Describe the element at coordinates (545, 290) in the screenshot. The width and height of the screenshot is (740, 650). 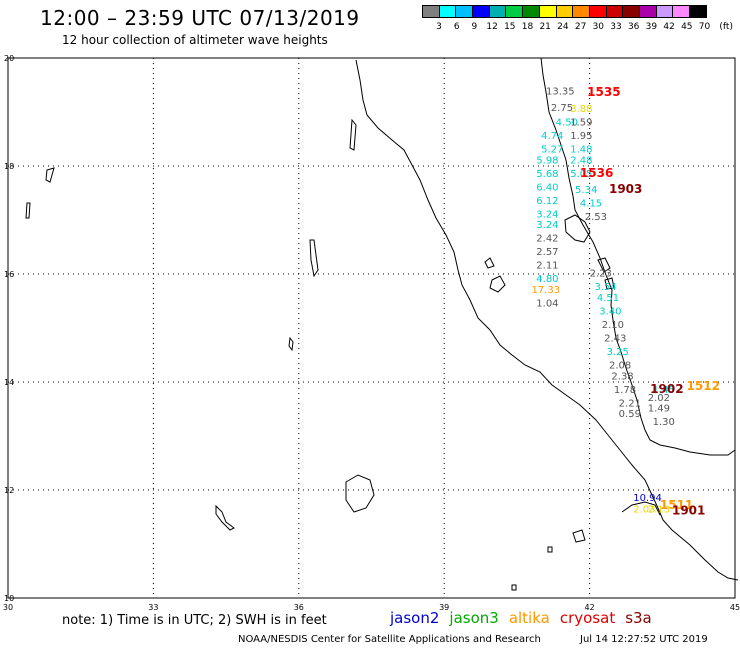
I see `wave-height-label: 17.33` at that location.